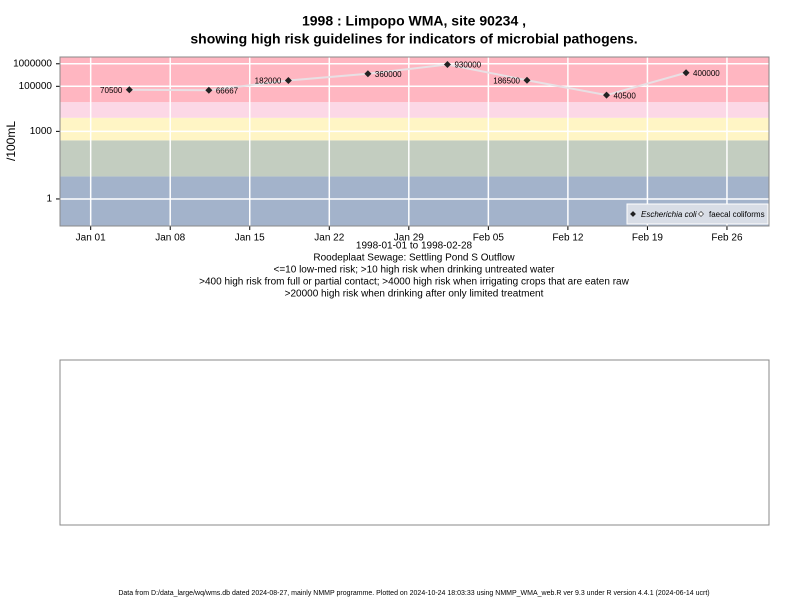 This screenshot has height=600, width=800. What do you see at coordinates (409, 238) in the screenshot?
I see `x-tick-label: Jan 29` at bounding box center [409, 238].